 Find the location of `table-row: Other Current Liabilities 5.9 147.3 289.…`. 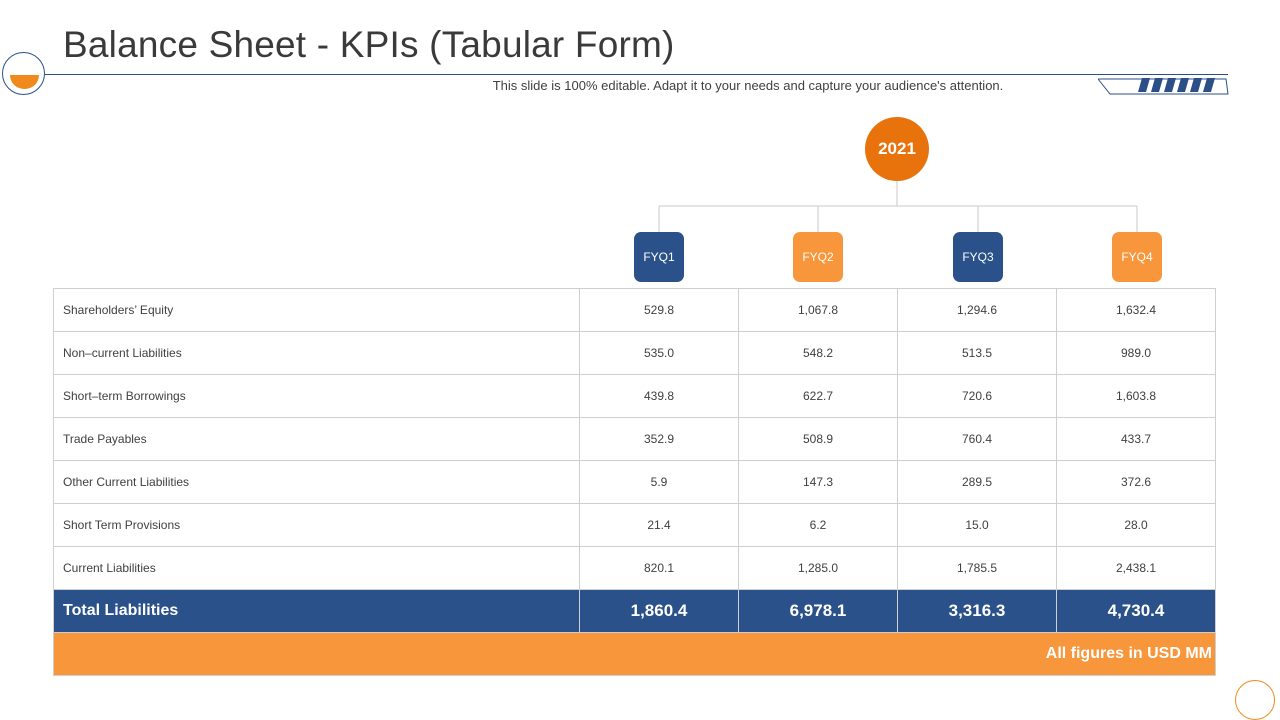

table-row: Other Current Liabilities 5.9 147.3 289.… is located at coordinates (634, 482).